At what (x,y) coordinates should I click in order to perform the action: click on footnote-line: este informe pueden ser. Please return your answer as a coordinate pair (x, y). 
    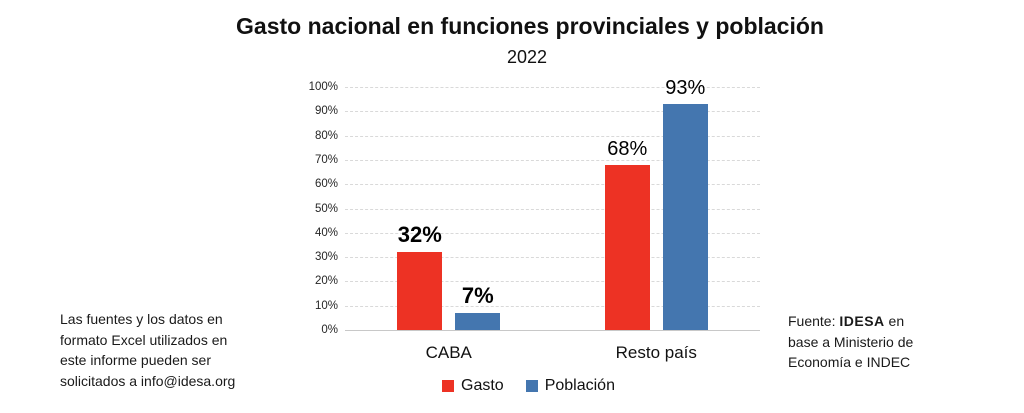
    Looking at the image, I should click on (135, 360).